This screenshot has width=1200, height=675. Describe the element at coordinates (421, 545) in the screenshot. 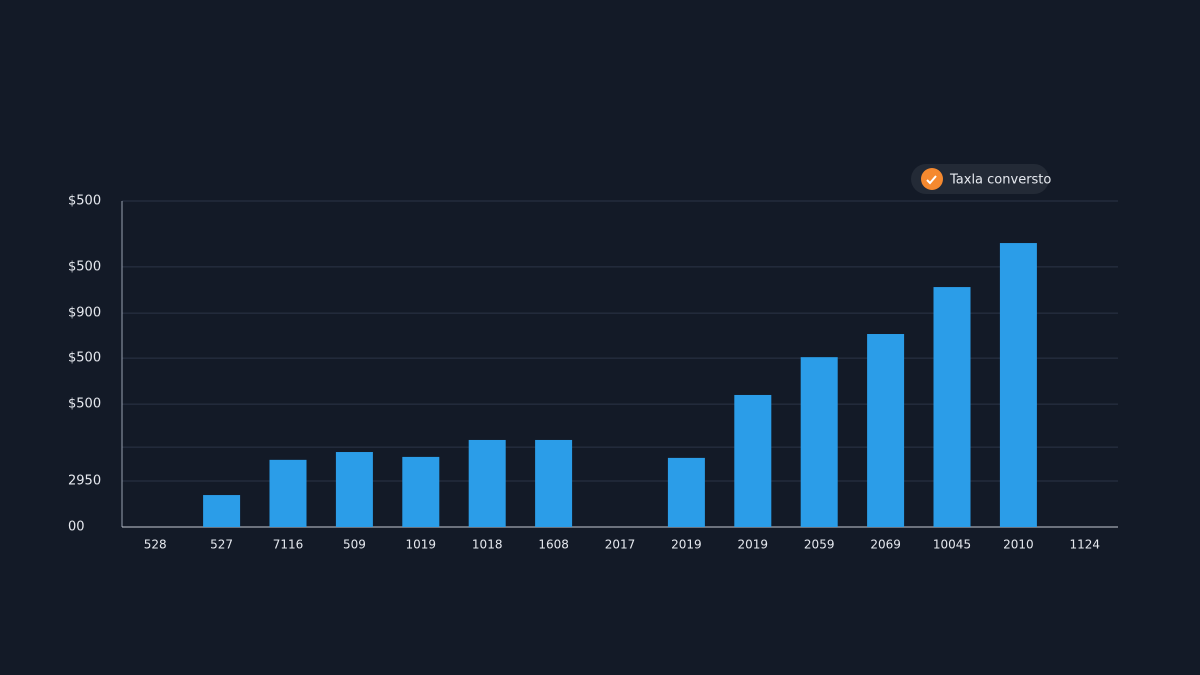

I see `x-tick-label: 1019` at that location.